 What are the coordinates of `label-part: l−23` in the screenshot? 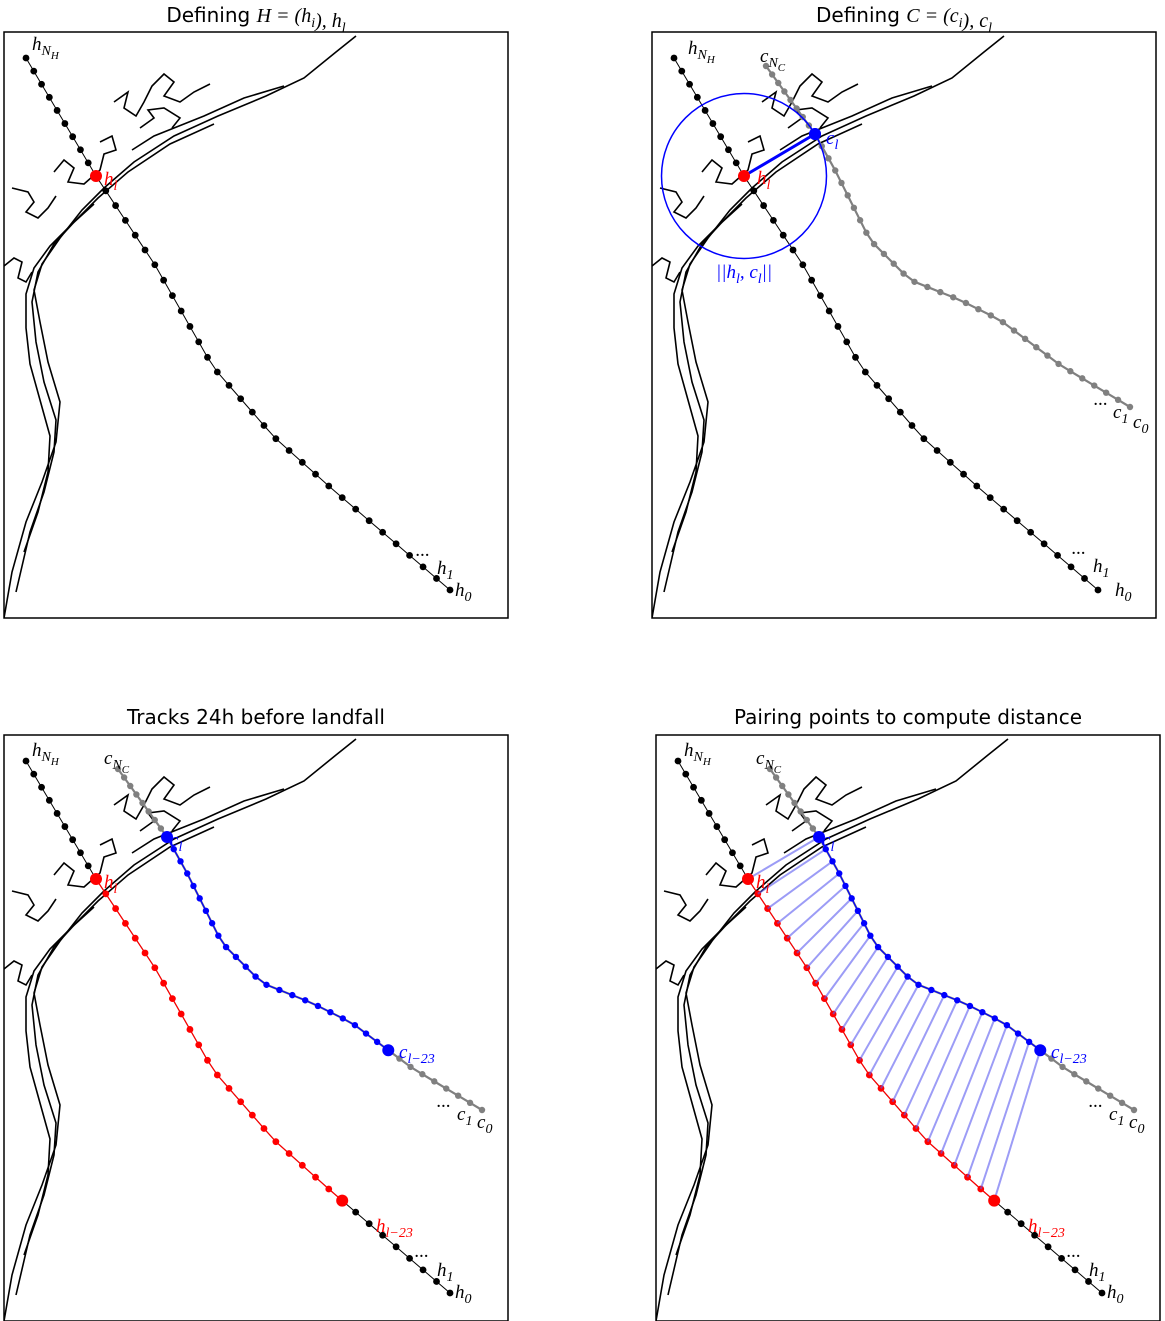 It's located at (1051, 1233).